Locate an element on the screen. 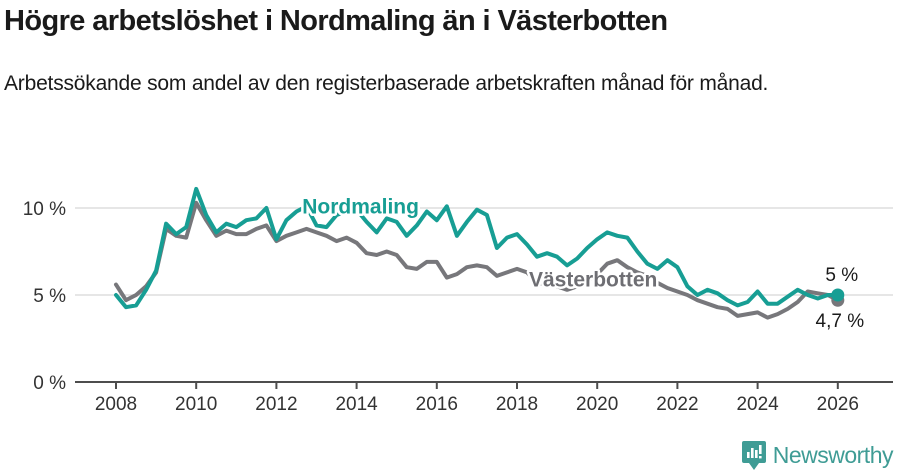  y-tick-label: 5 % is located at coordinates (49, 296).